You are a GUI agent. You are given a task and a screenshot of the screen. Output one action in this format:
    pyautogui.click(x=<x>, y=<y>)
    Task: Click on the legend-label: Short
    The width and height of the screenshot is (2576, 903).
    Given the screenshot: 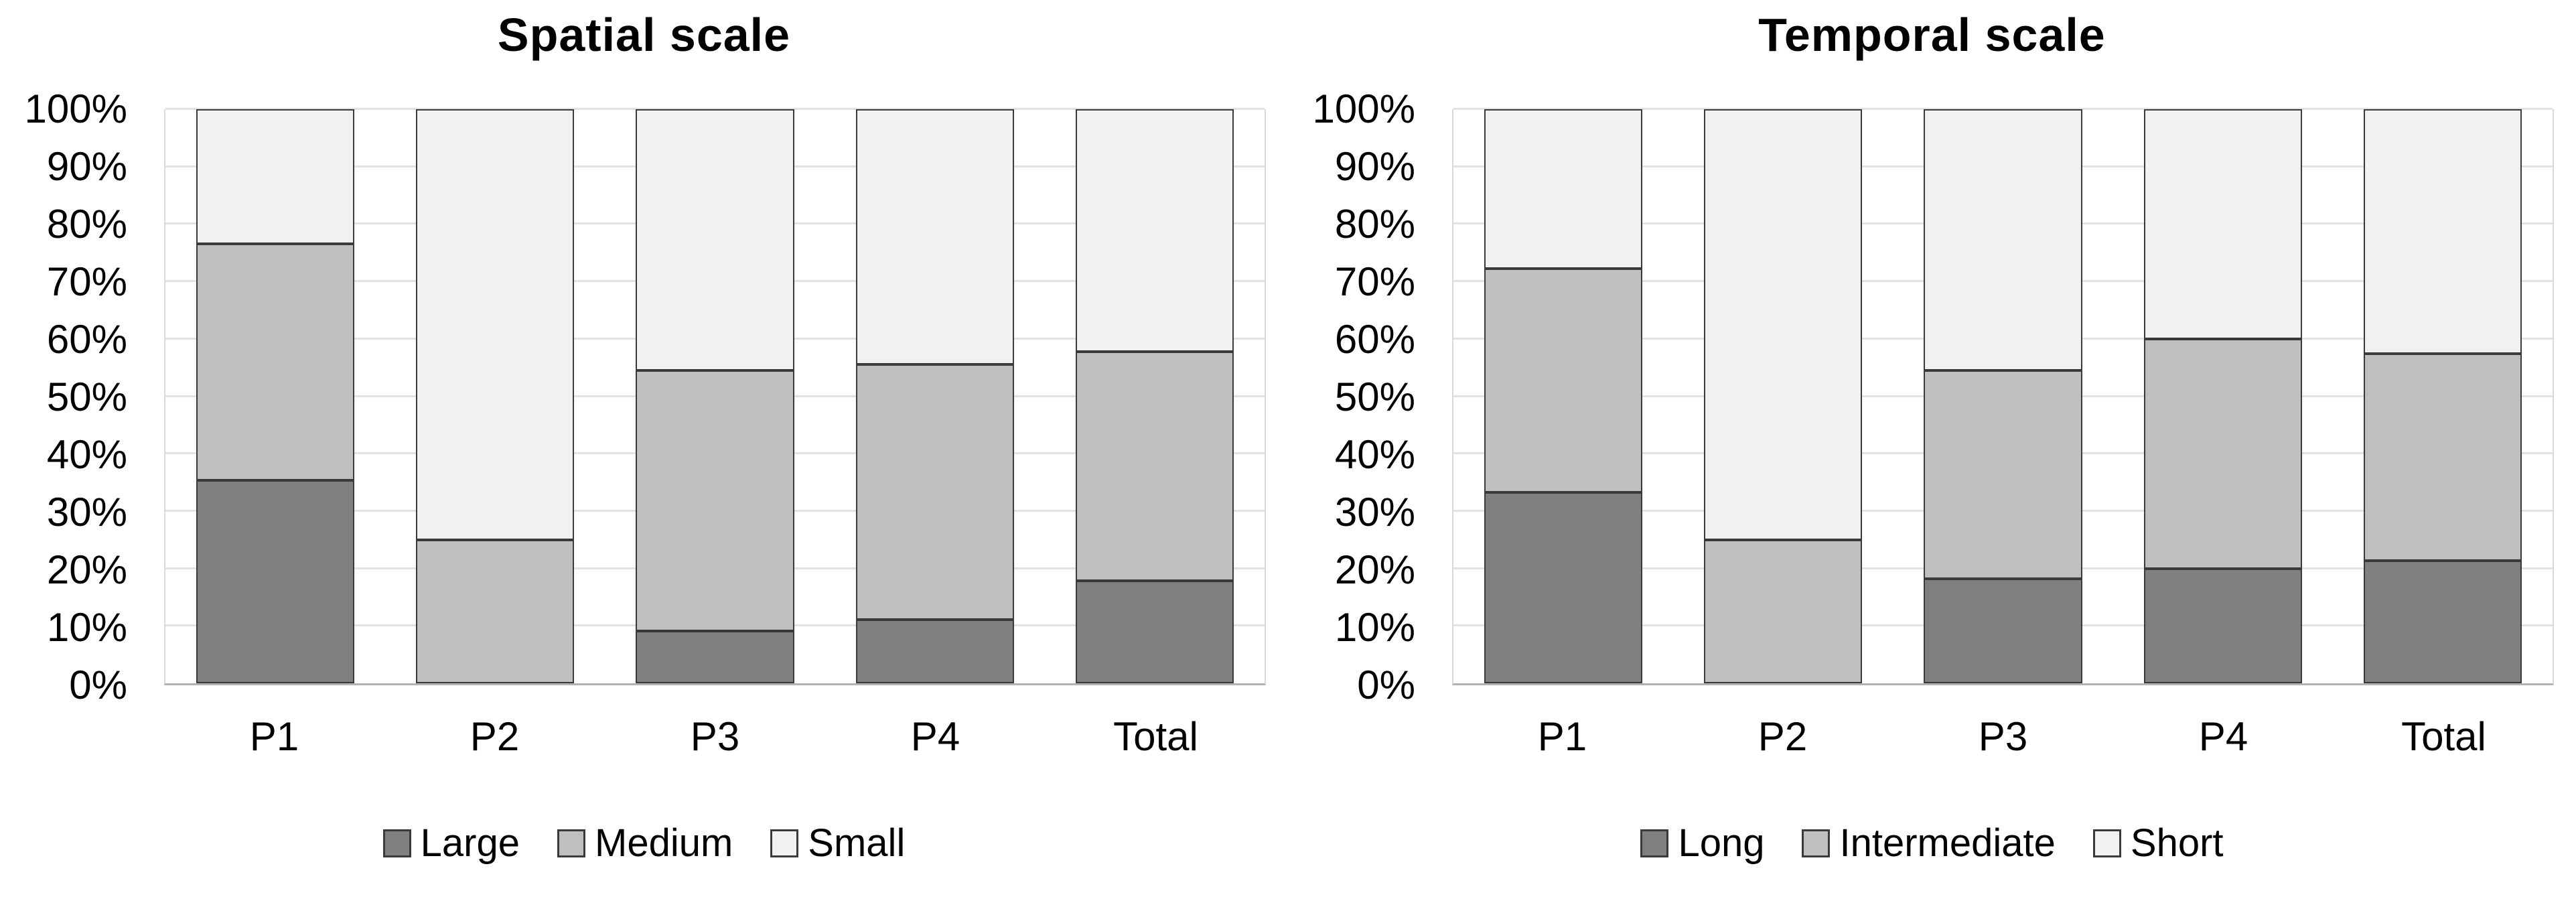 What is the action you would take?
    pyautogui.click(x=2177, y=843)
    